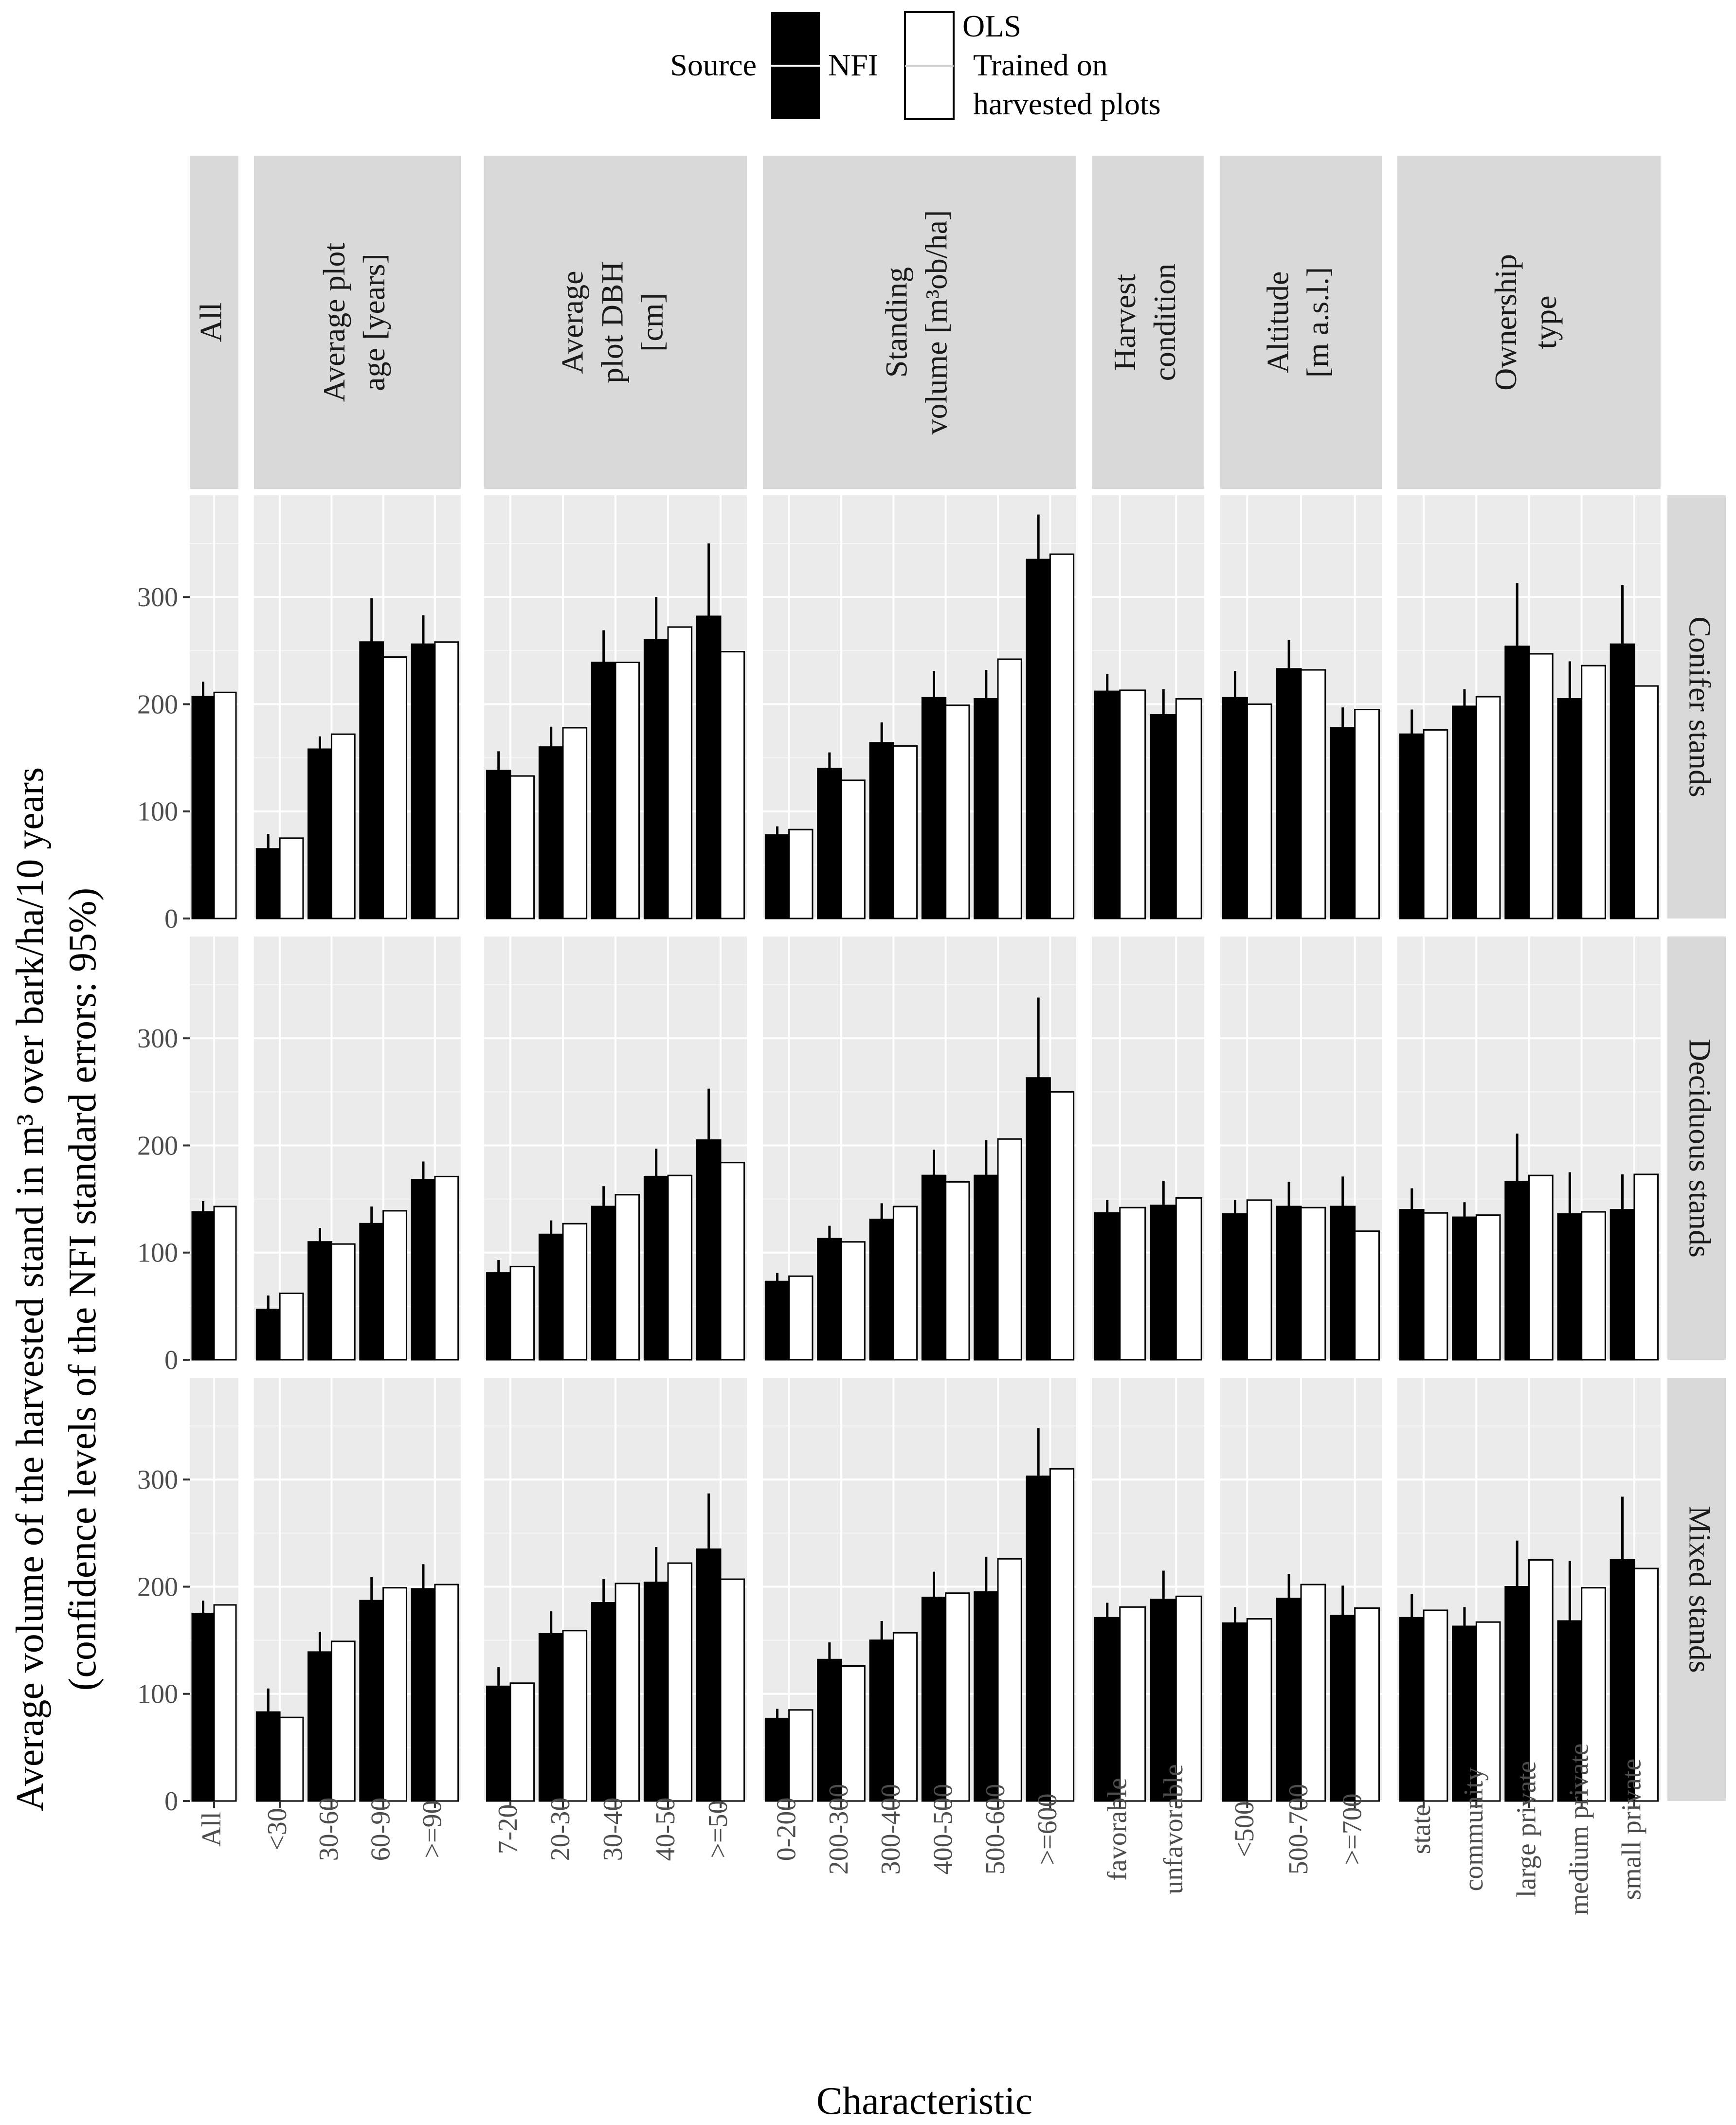  Describe the element at coordinates (943, 1829) in the screenshot. I see `x-tick-label-3-3: 400-500` at that location.